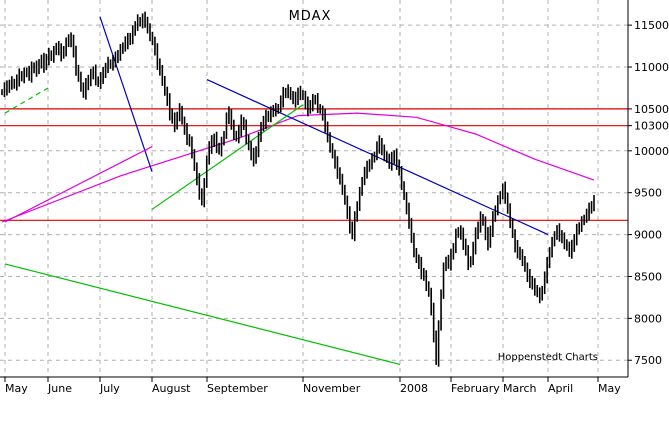 This screenshot has height=424, width=669. Describe the element at coordinates (651, 151) in the screenshot. I see `y-tick-label: 10000` at that location.